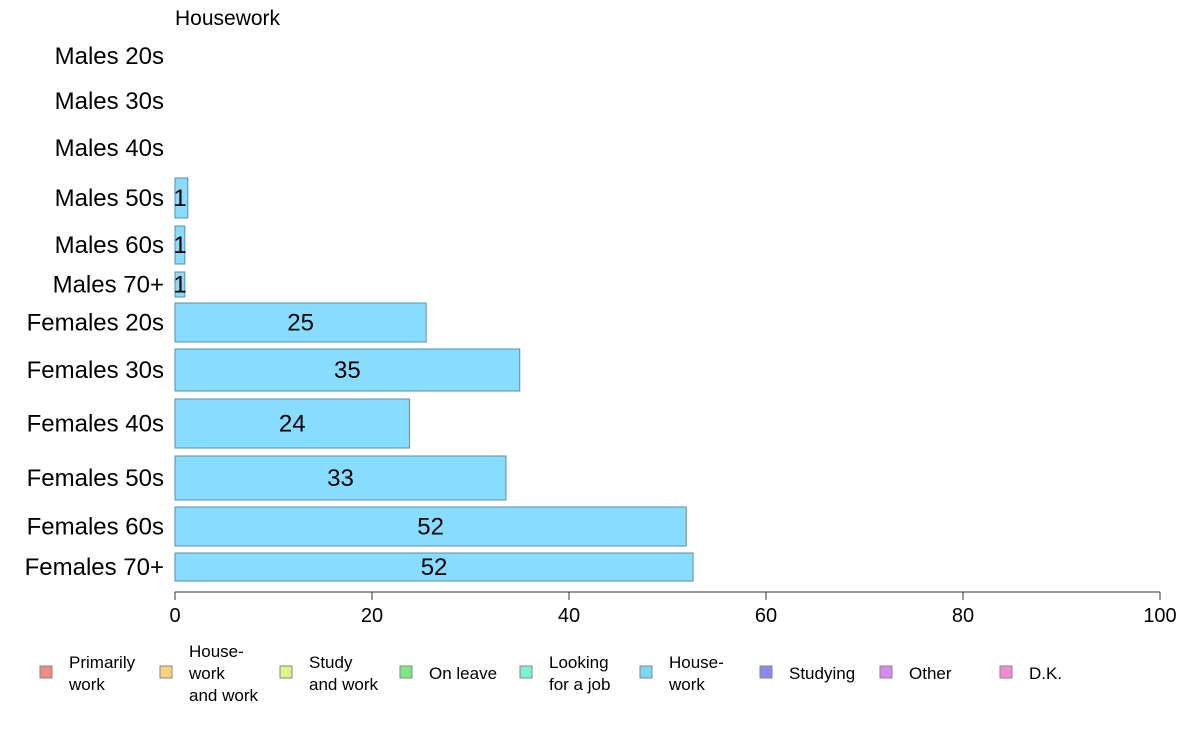 The width and height of the screenshot is (1188, 736). Describe the element at coordinates (94, 567) in the screenshot. I see `category-label: Females 70+` at that location.